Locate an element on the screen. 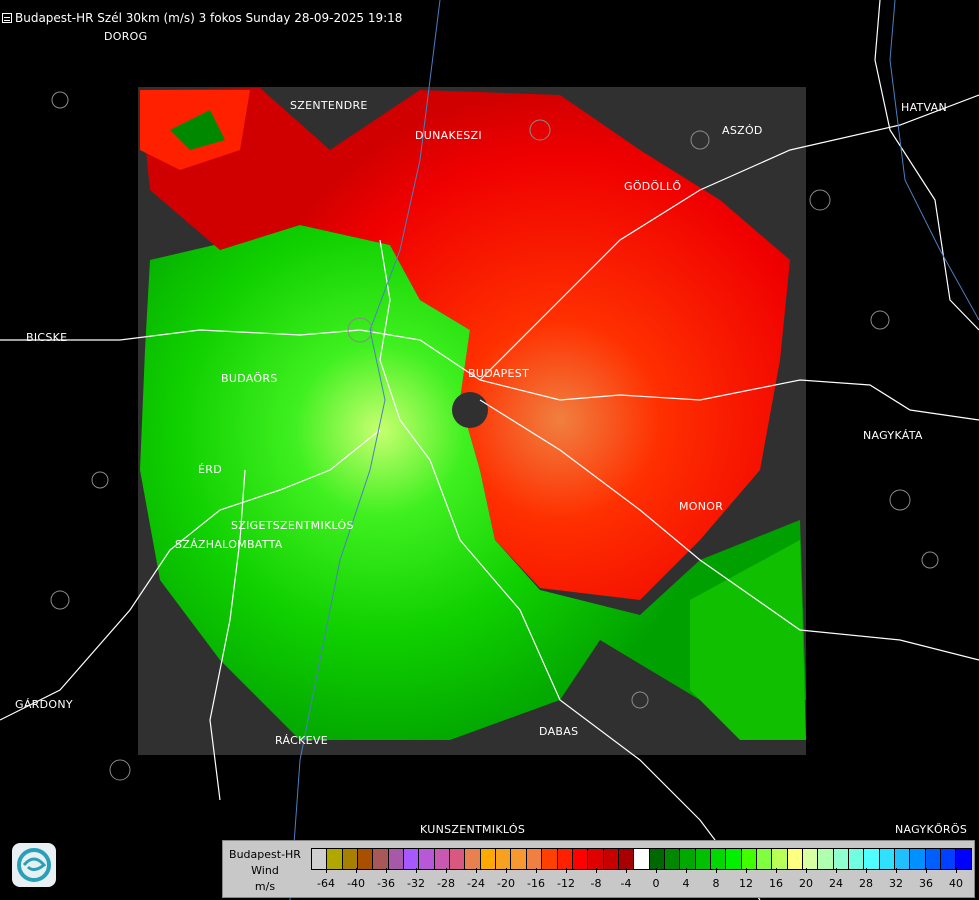  town-label-szentendre: SZENTENDRE is located at coordinates (329, 105).